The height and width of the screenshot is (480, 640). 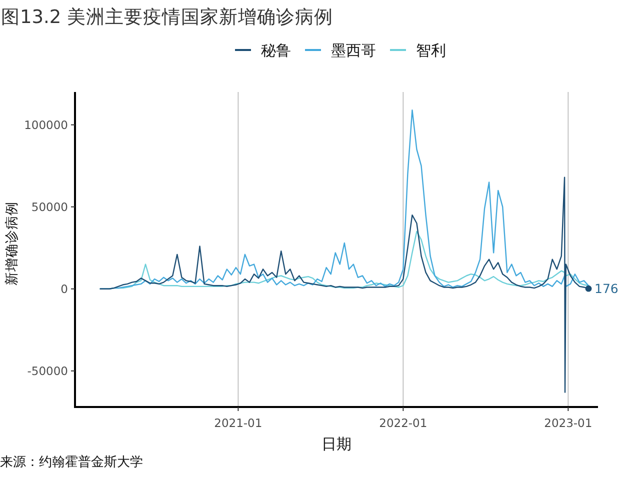 What do you see at coordinates (337, 444) in the screenshot?
I see `x-axis-title: 日期` at bounding box center [337, 444].